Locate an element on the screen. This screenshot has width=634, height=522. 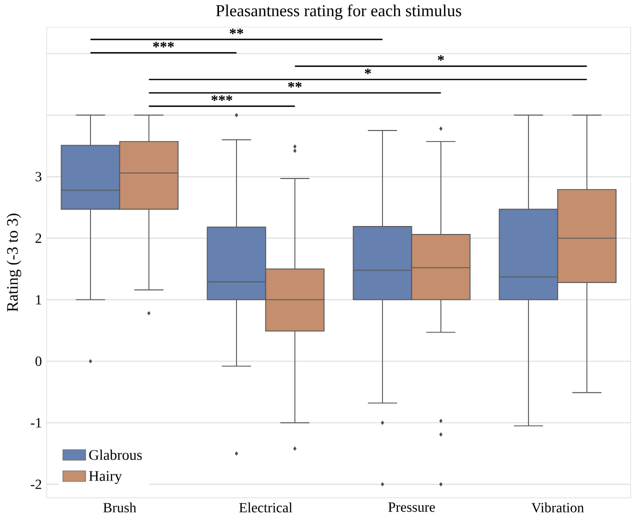
y-tick-label: -1 is located at coordinates (36, 423).